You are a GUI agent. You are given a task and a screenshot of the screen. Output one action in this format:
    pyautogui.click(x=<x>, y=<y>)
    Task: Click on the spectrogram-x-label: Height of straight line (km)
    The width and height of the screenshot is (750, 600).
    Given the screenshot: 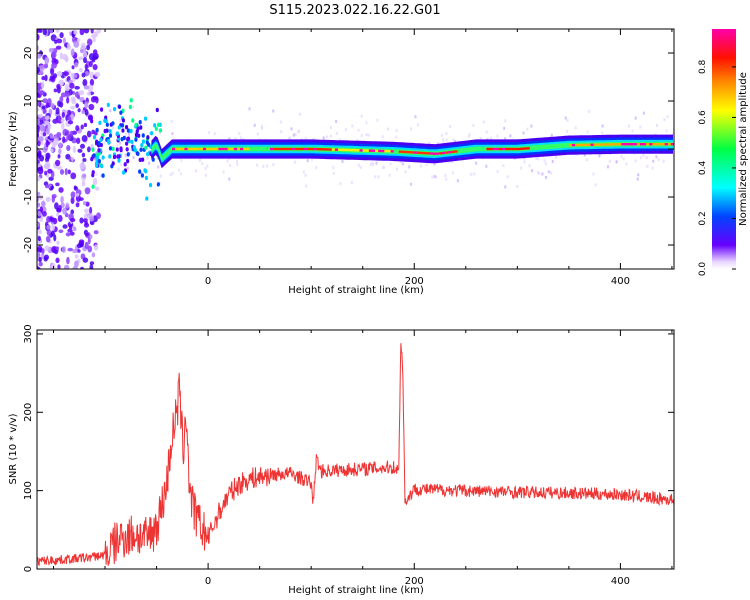 What is the action you would take?
    pyautogui.click(x=356, y=290)
    